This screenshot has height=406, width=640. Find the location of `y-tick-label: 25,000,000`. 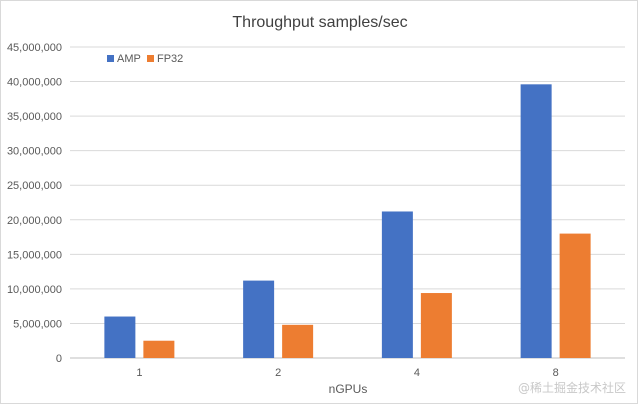

y-tick-label: 25,000,000 is located at coordinates (34, 186).